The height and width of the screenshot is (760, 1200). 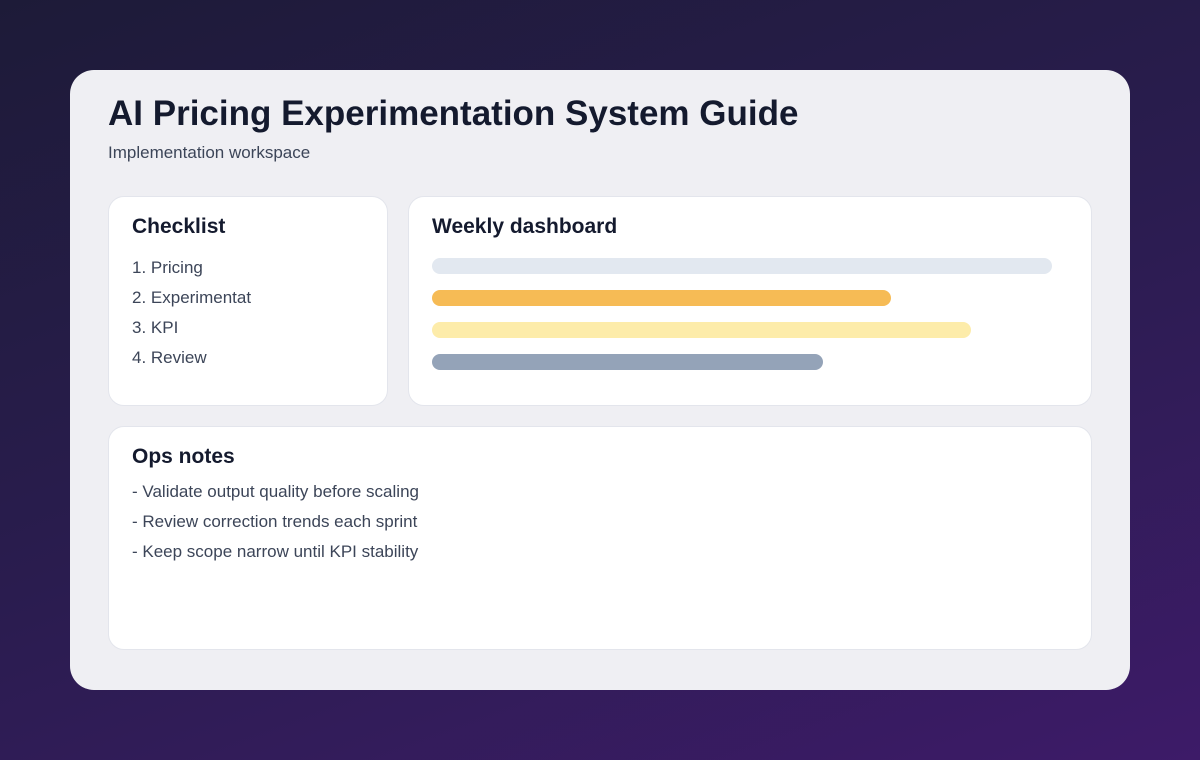 I want to click on ops-notes-title: Ops notes, so click(x=183, y=456).